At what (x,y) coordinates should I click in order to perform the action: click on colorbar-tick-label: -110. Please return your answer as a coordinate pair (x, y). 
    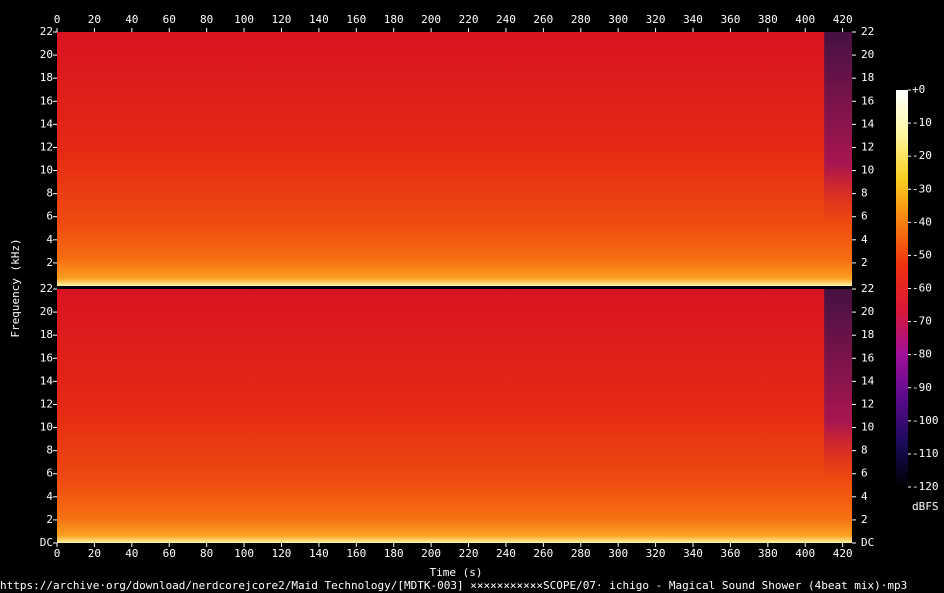
    Looking at the image, I should click on (925, 453).